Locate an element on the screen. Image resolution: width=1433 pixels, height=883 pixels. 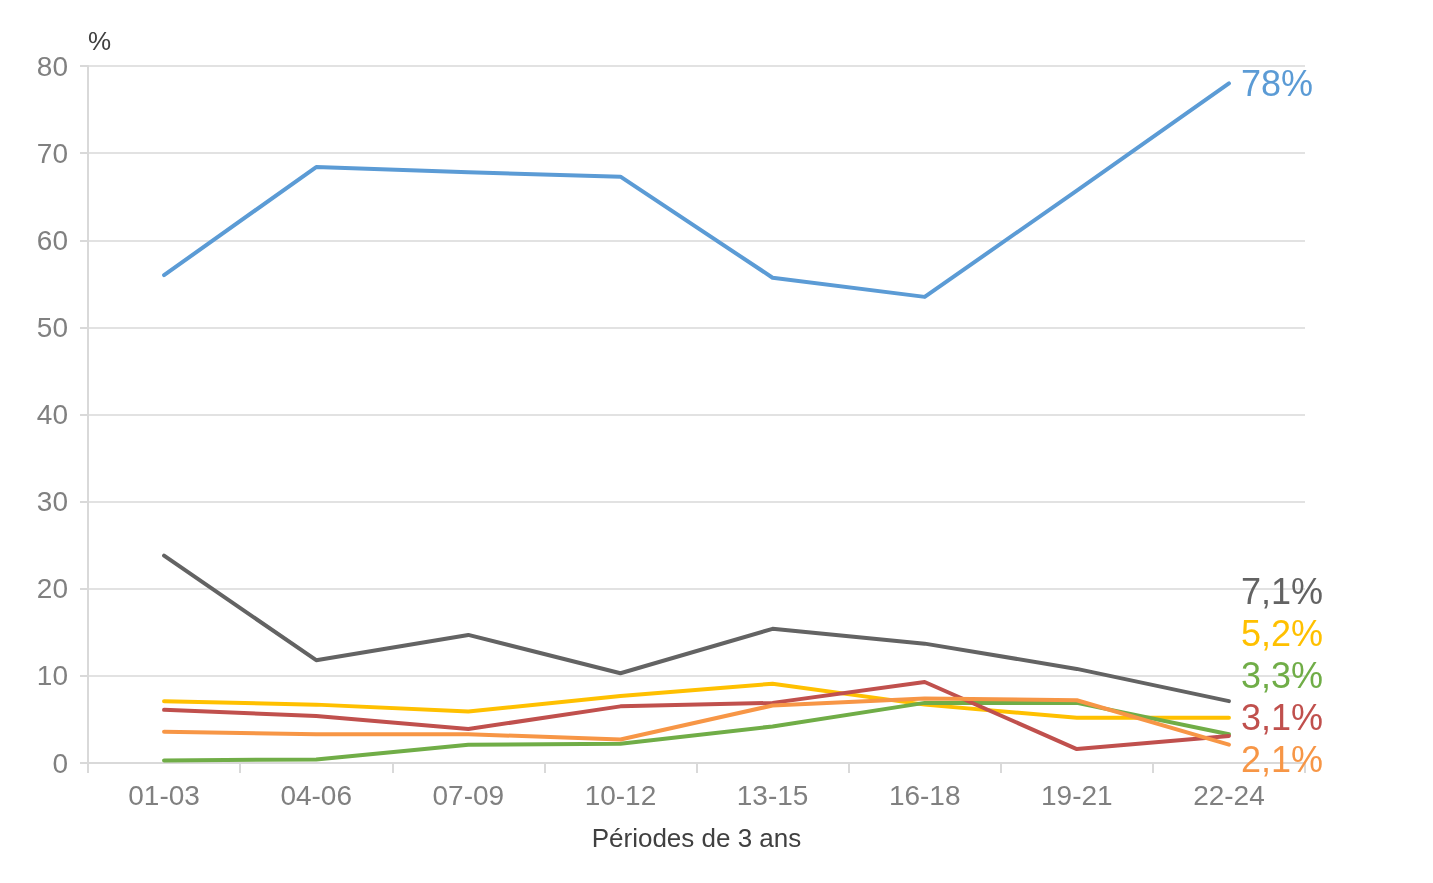
data-label: 7,1% is located at coordinates (1281, 591).